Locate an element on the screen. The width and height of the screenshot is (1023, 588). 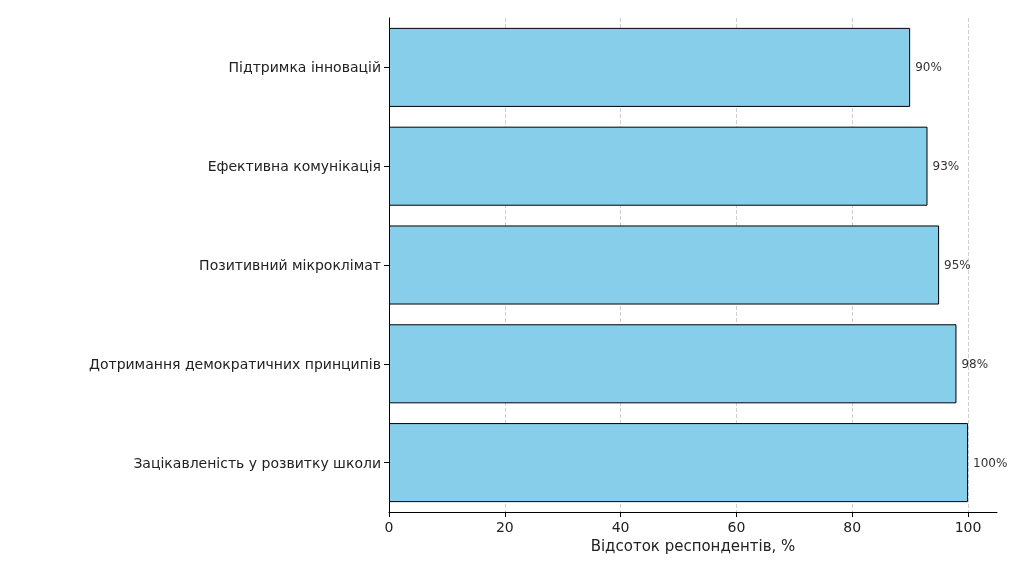
data-label: 95% is located at coordinates (957, 265).